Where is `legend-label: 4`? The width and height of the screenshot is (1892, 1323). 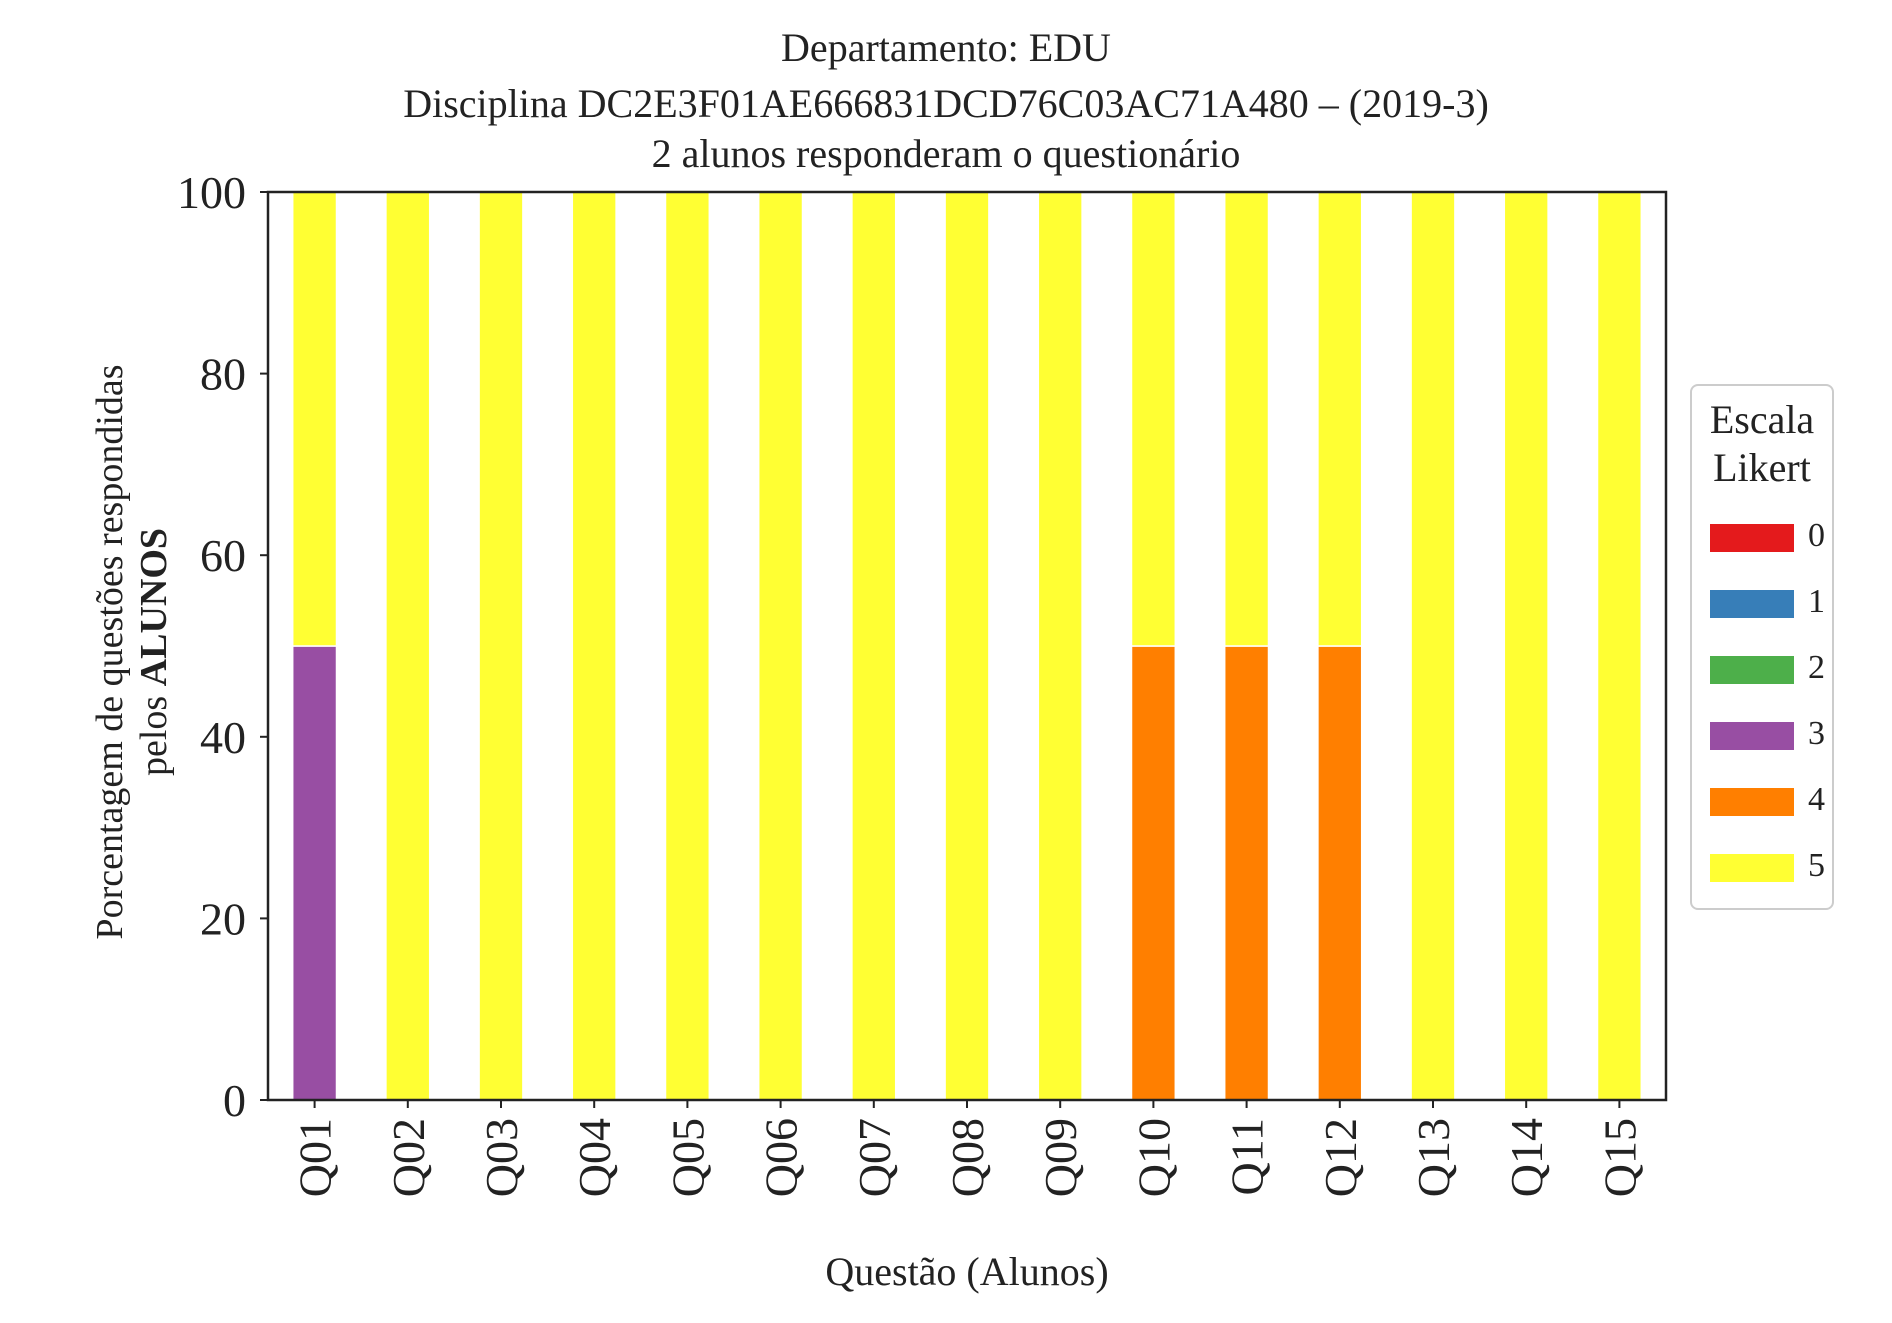 legend-label: 4 is located at coordinates (1816, 799).